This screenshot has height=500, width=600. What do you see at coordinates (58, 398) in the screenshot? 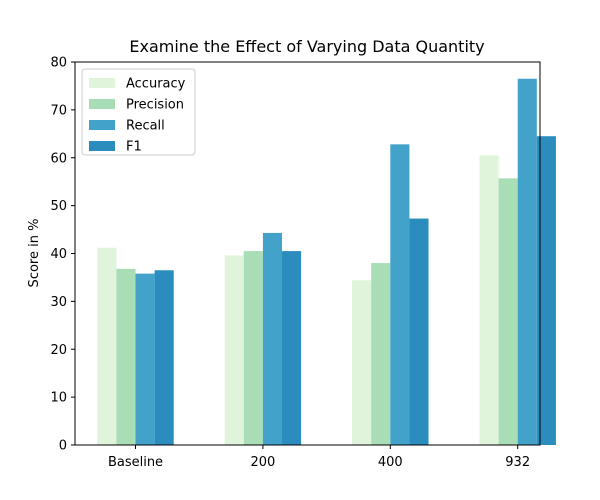
I see `y-tick-label: 10` at bounding box center [58, 398].